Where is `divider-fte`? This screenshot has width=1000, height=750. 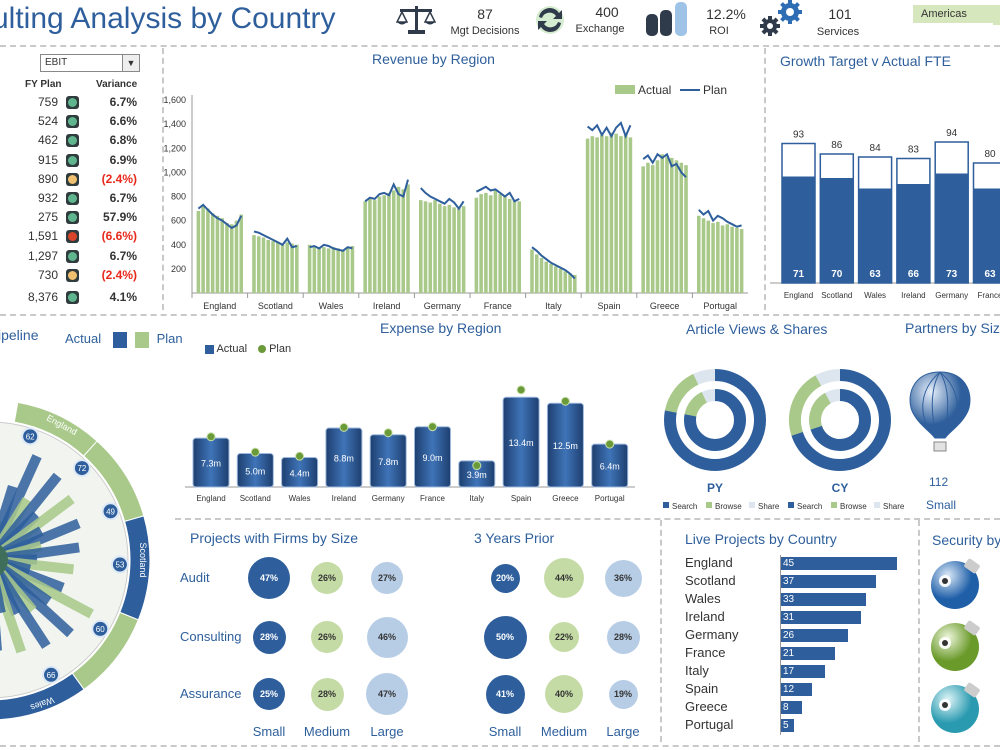
divider-fte is located at coordinates (765, 179).